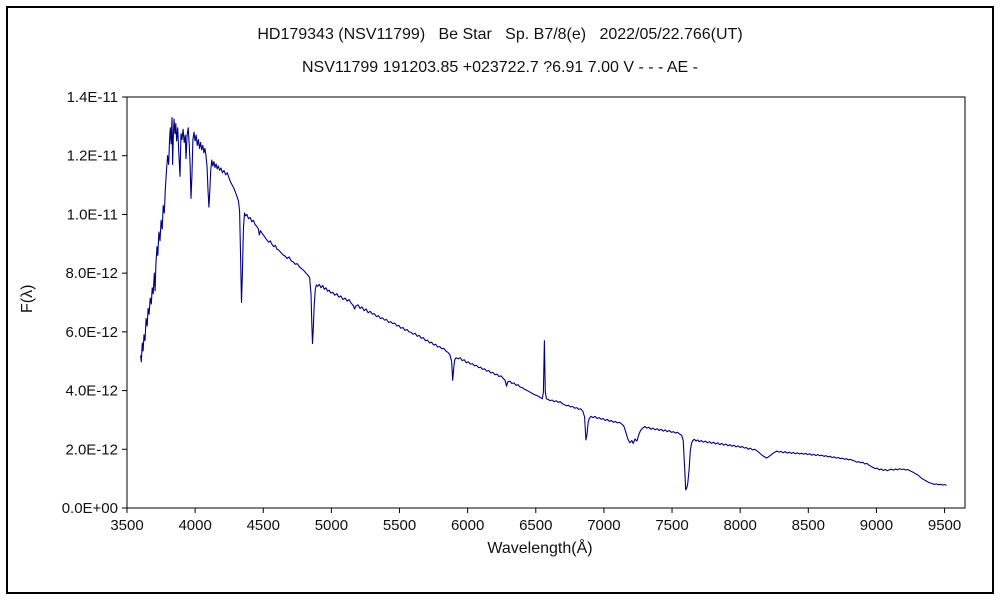 This screenshot has height=600, width=1000. What do you see at coordinates (91, 391) in the screenshot?
I see `y-tick-label: 4.0E-12` at bounding box center [91, 391].